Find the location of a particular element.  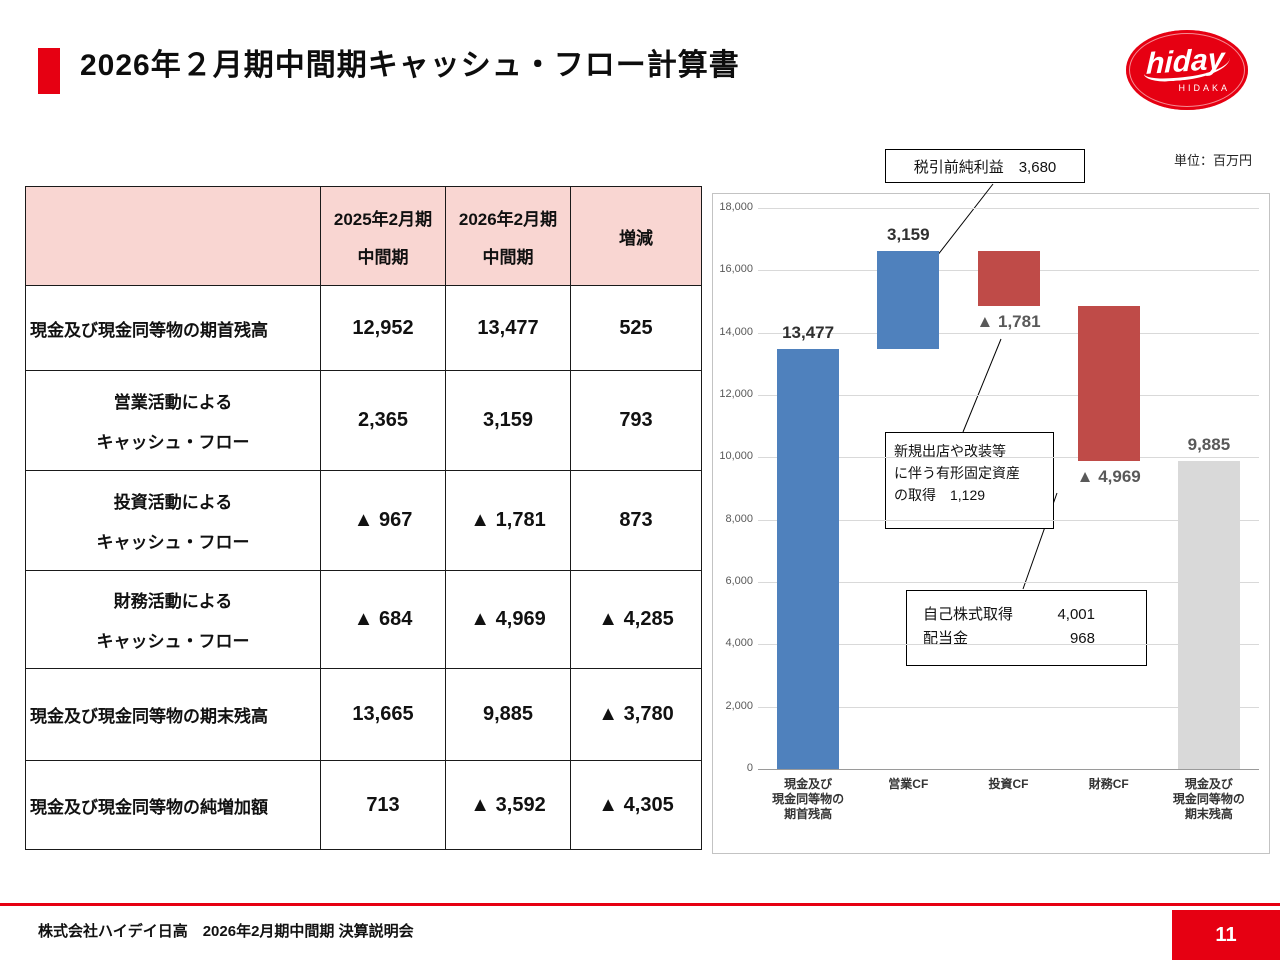

table-header-lines: 2025年2月期 中間期 is located at coordinates (383, 236).